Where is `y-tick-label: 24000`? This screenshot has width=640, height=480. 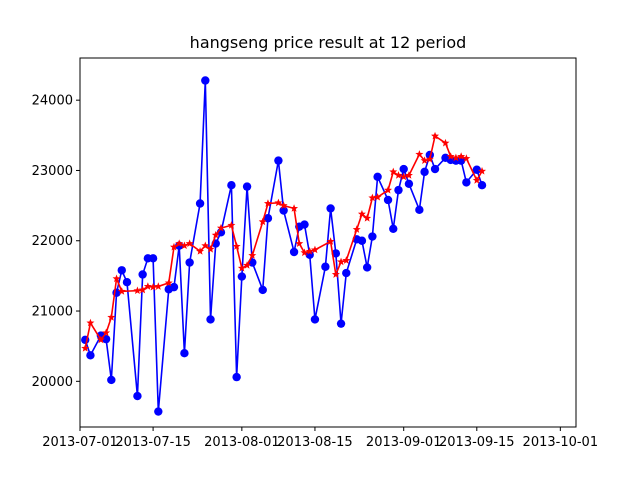
y-tick-label: 24000 is located at coordinates (52, 101).